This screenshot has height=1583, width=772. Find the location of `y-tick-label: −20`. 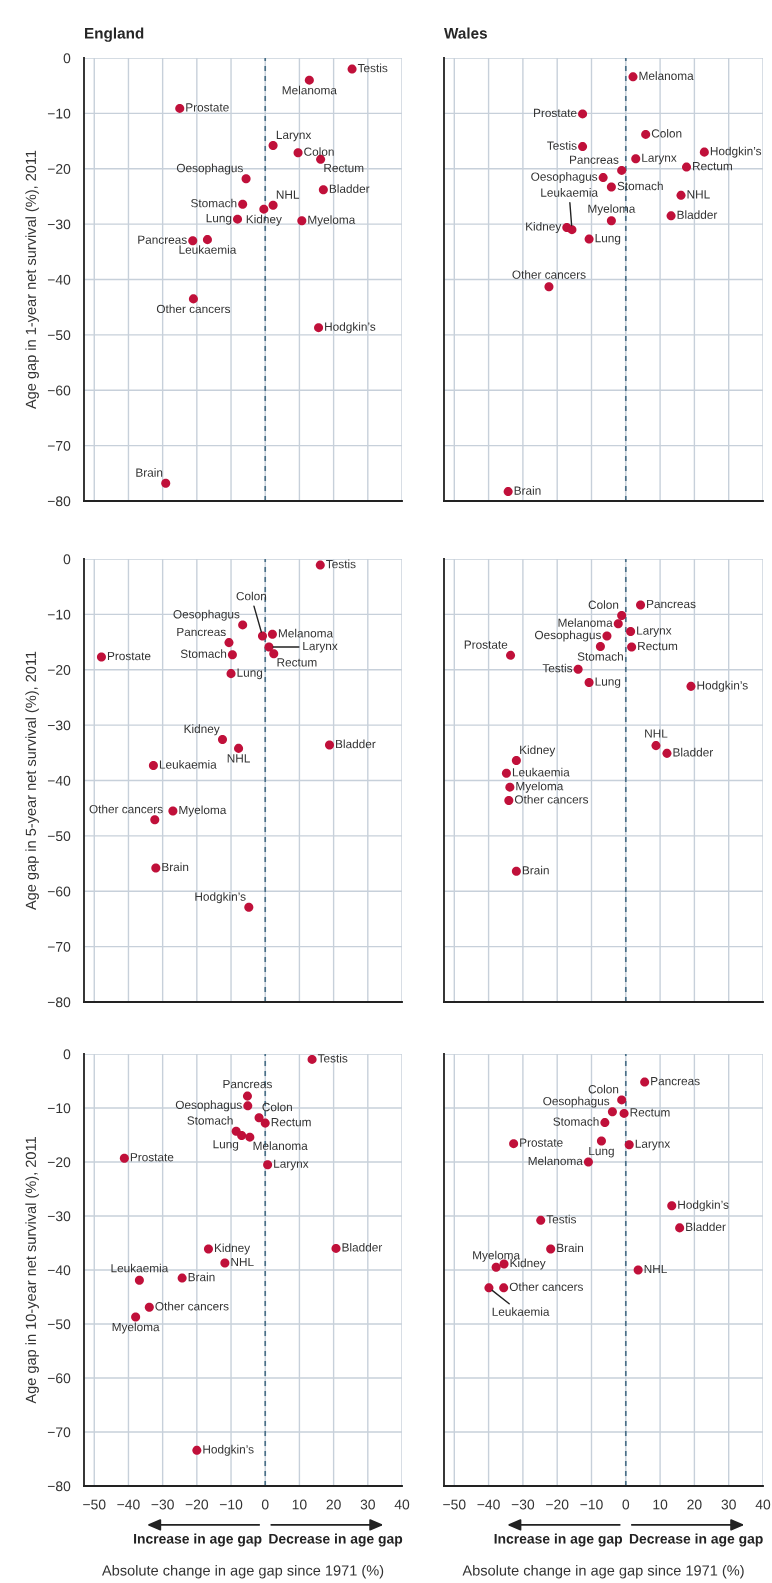

y-tick-label: −20 is located at coordinates (59, 1162).